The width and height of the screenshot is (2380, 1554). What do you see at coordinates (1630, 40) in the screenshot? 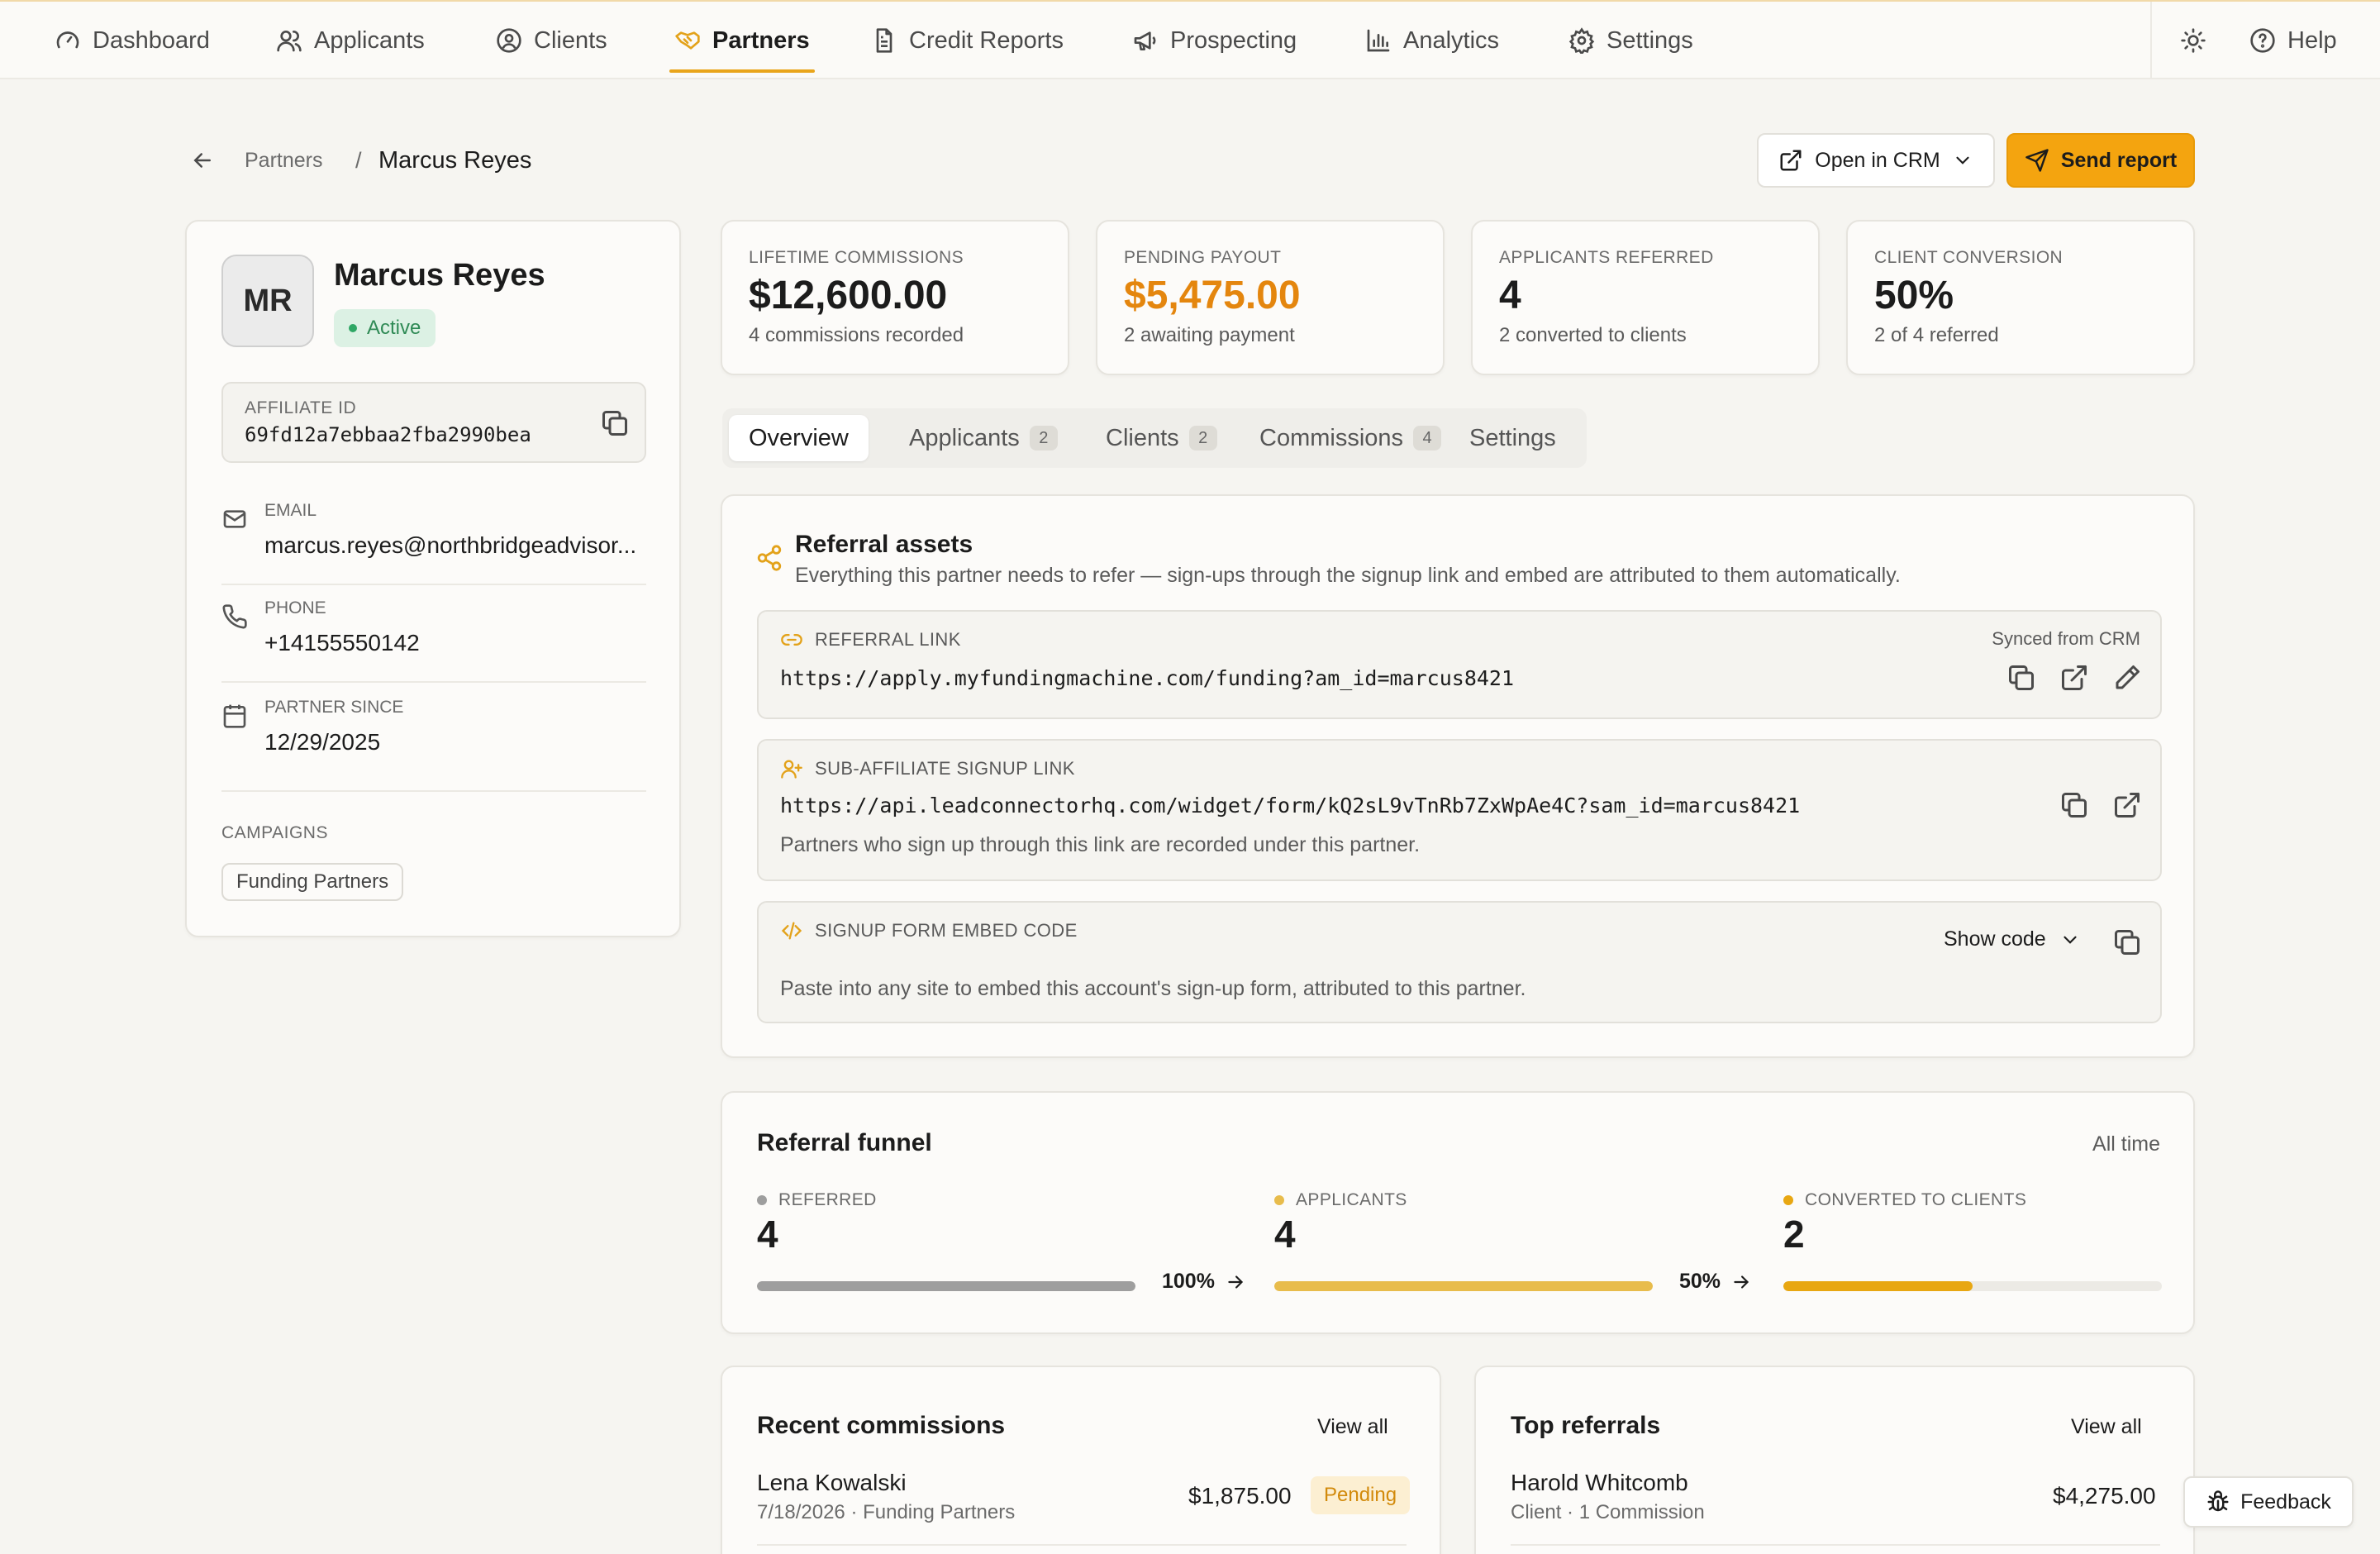
I see `nav-settings: Settings` at bounding box center [1630, 40].